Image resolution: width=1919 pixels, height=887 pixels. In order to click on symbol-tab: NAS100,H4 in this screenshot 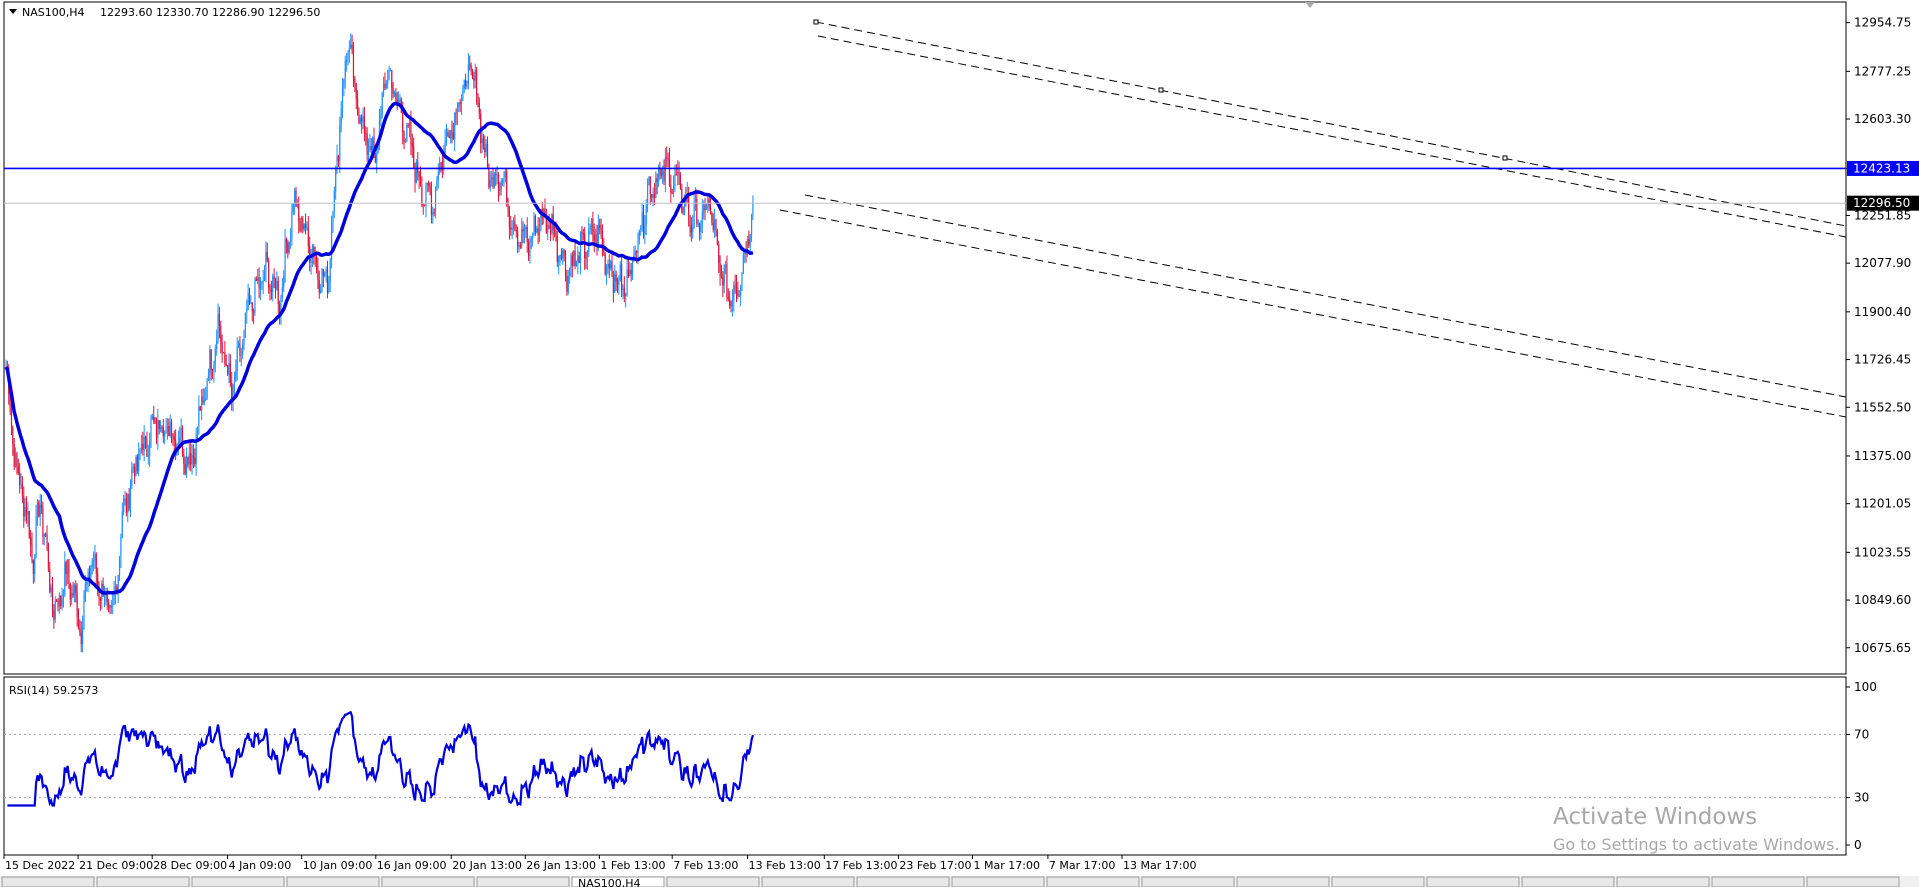, I will do `click(618, 881)`.